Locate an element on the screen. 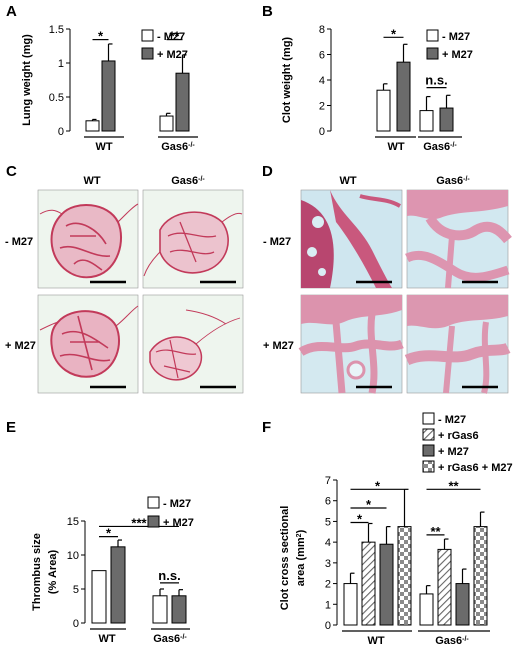 Image resolution: width=520 pixels, height=651 pixels. micrograph-c-wt-plus is located at coordinates (88, 344).